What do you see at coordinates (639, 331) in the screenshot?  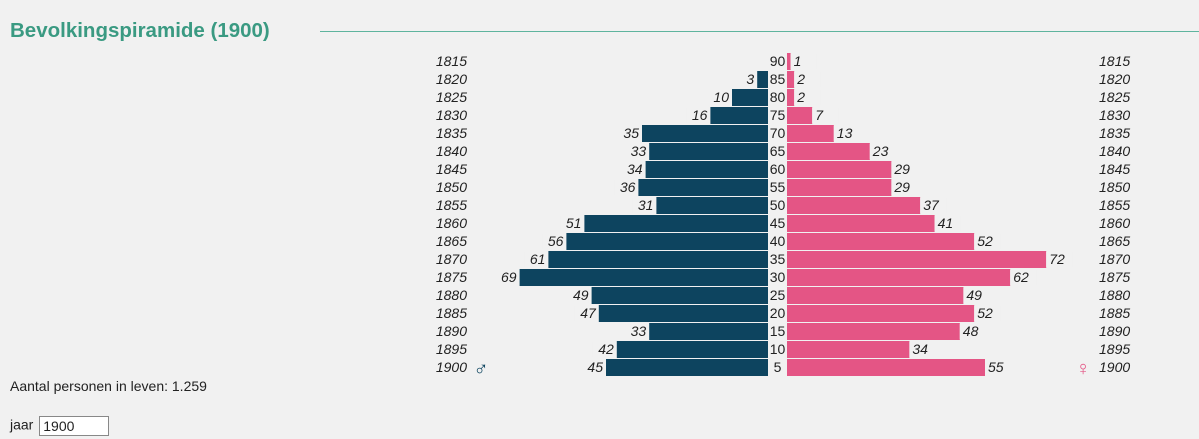 I see `male-value: 33` at bounding box center [639, 331].